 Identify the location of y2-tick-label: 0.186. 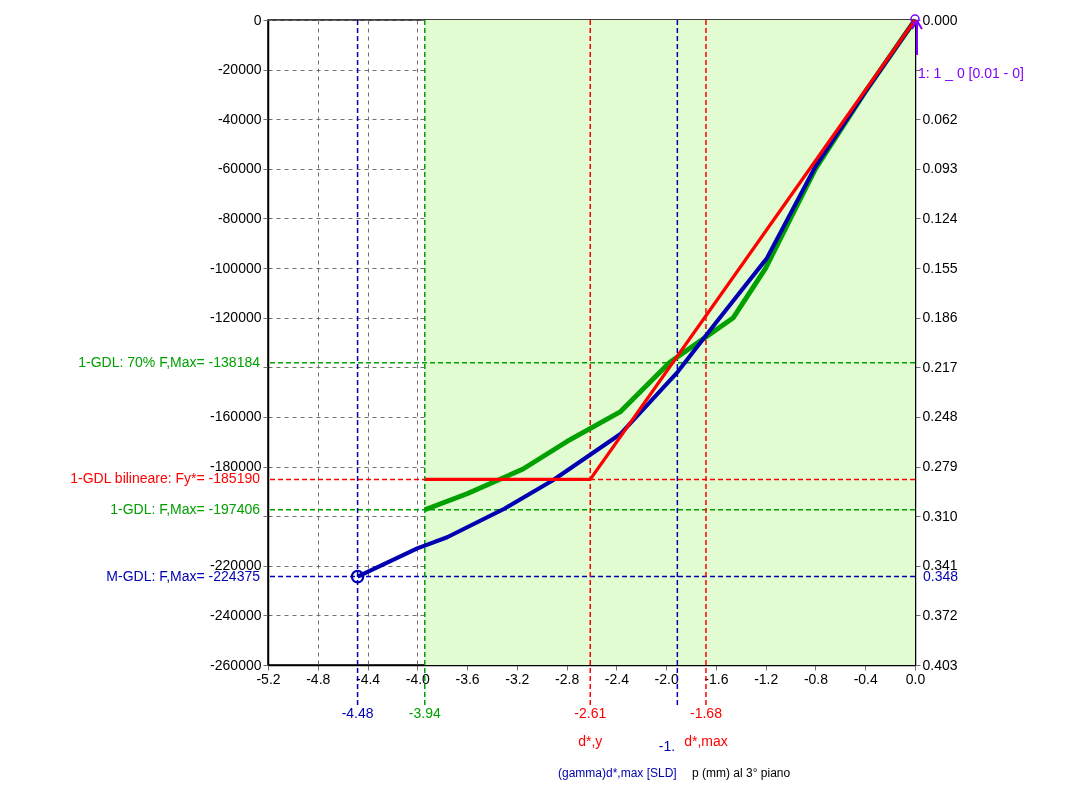
(940, 317).